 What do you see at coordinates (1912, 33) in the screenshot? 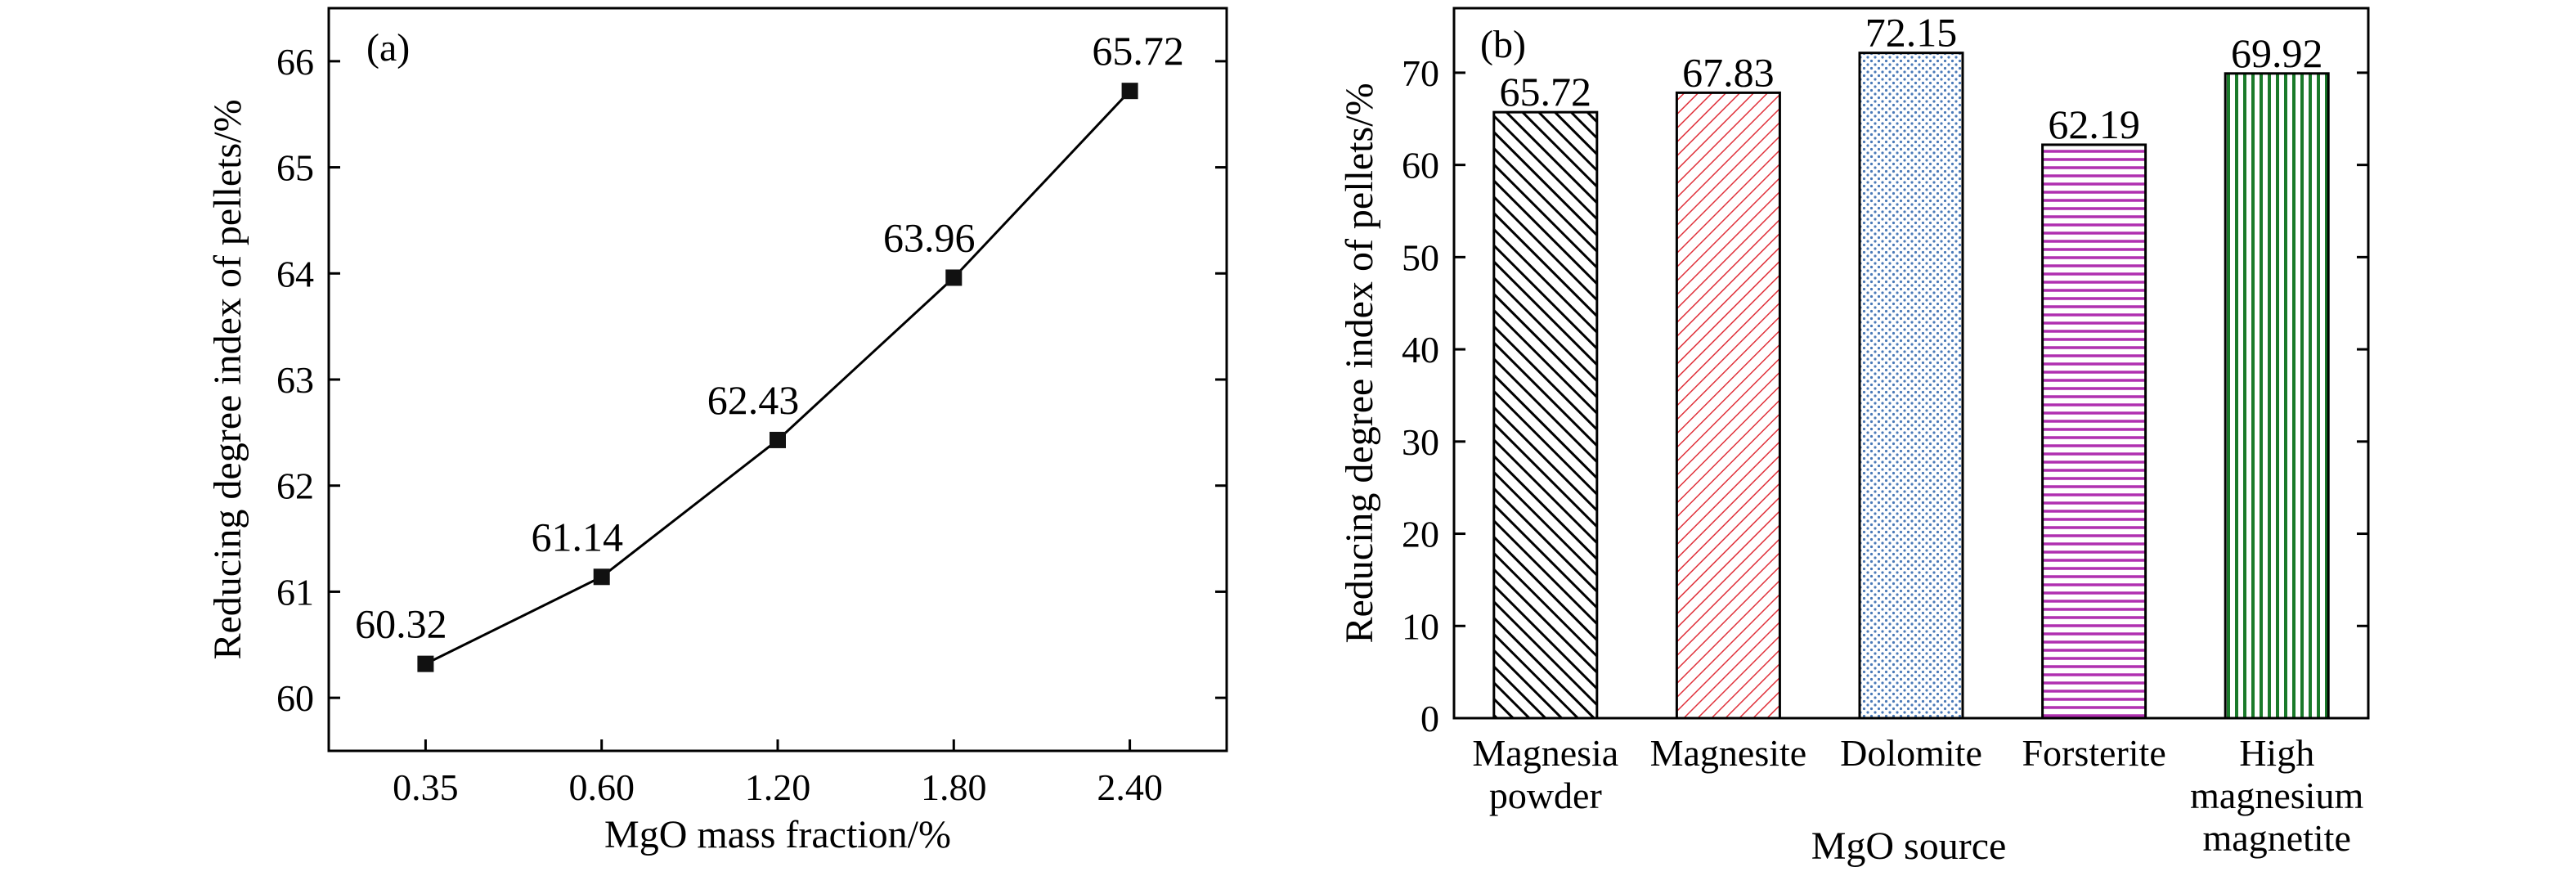
I see `panel-b-data-label: 72.15` at bounding box center [1912, 33].